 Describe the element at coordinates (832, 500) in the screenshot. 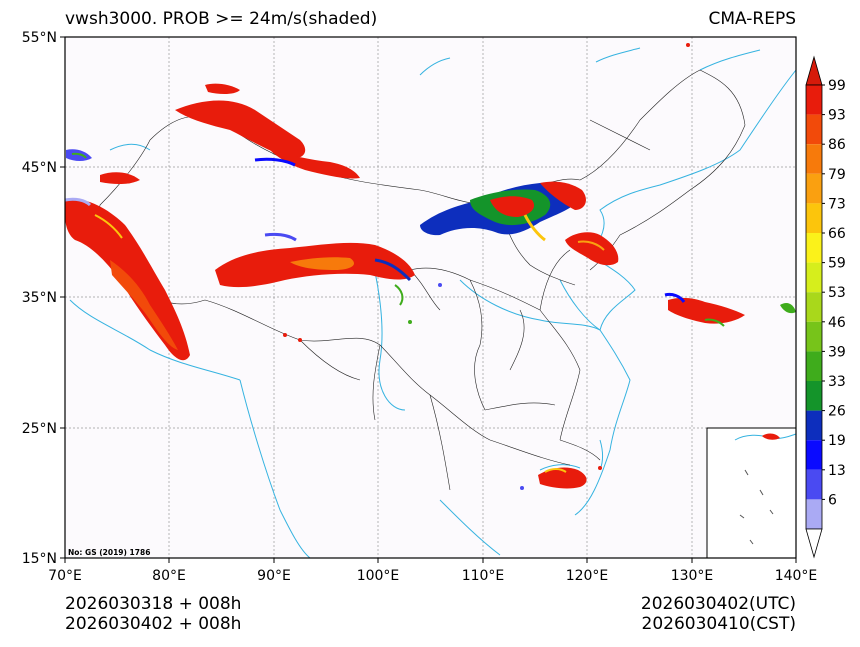

I see `colorbar-tick-label: 6` at that location.